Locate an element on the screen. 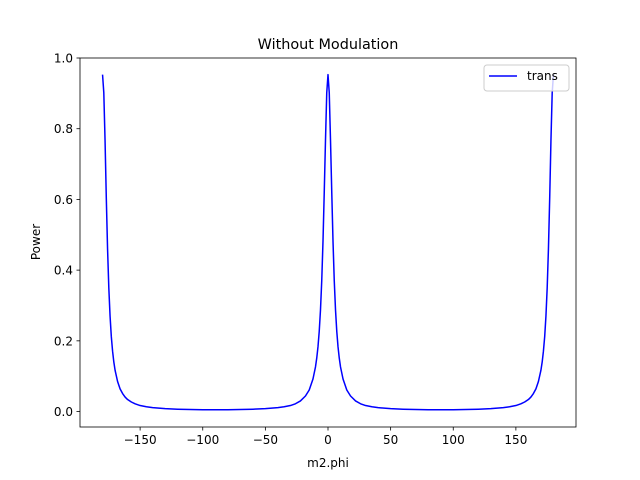 This screenshot has width=640, height=480. x-tick-label: −150 is located at coordinates (140, 440).